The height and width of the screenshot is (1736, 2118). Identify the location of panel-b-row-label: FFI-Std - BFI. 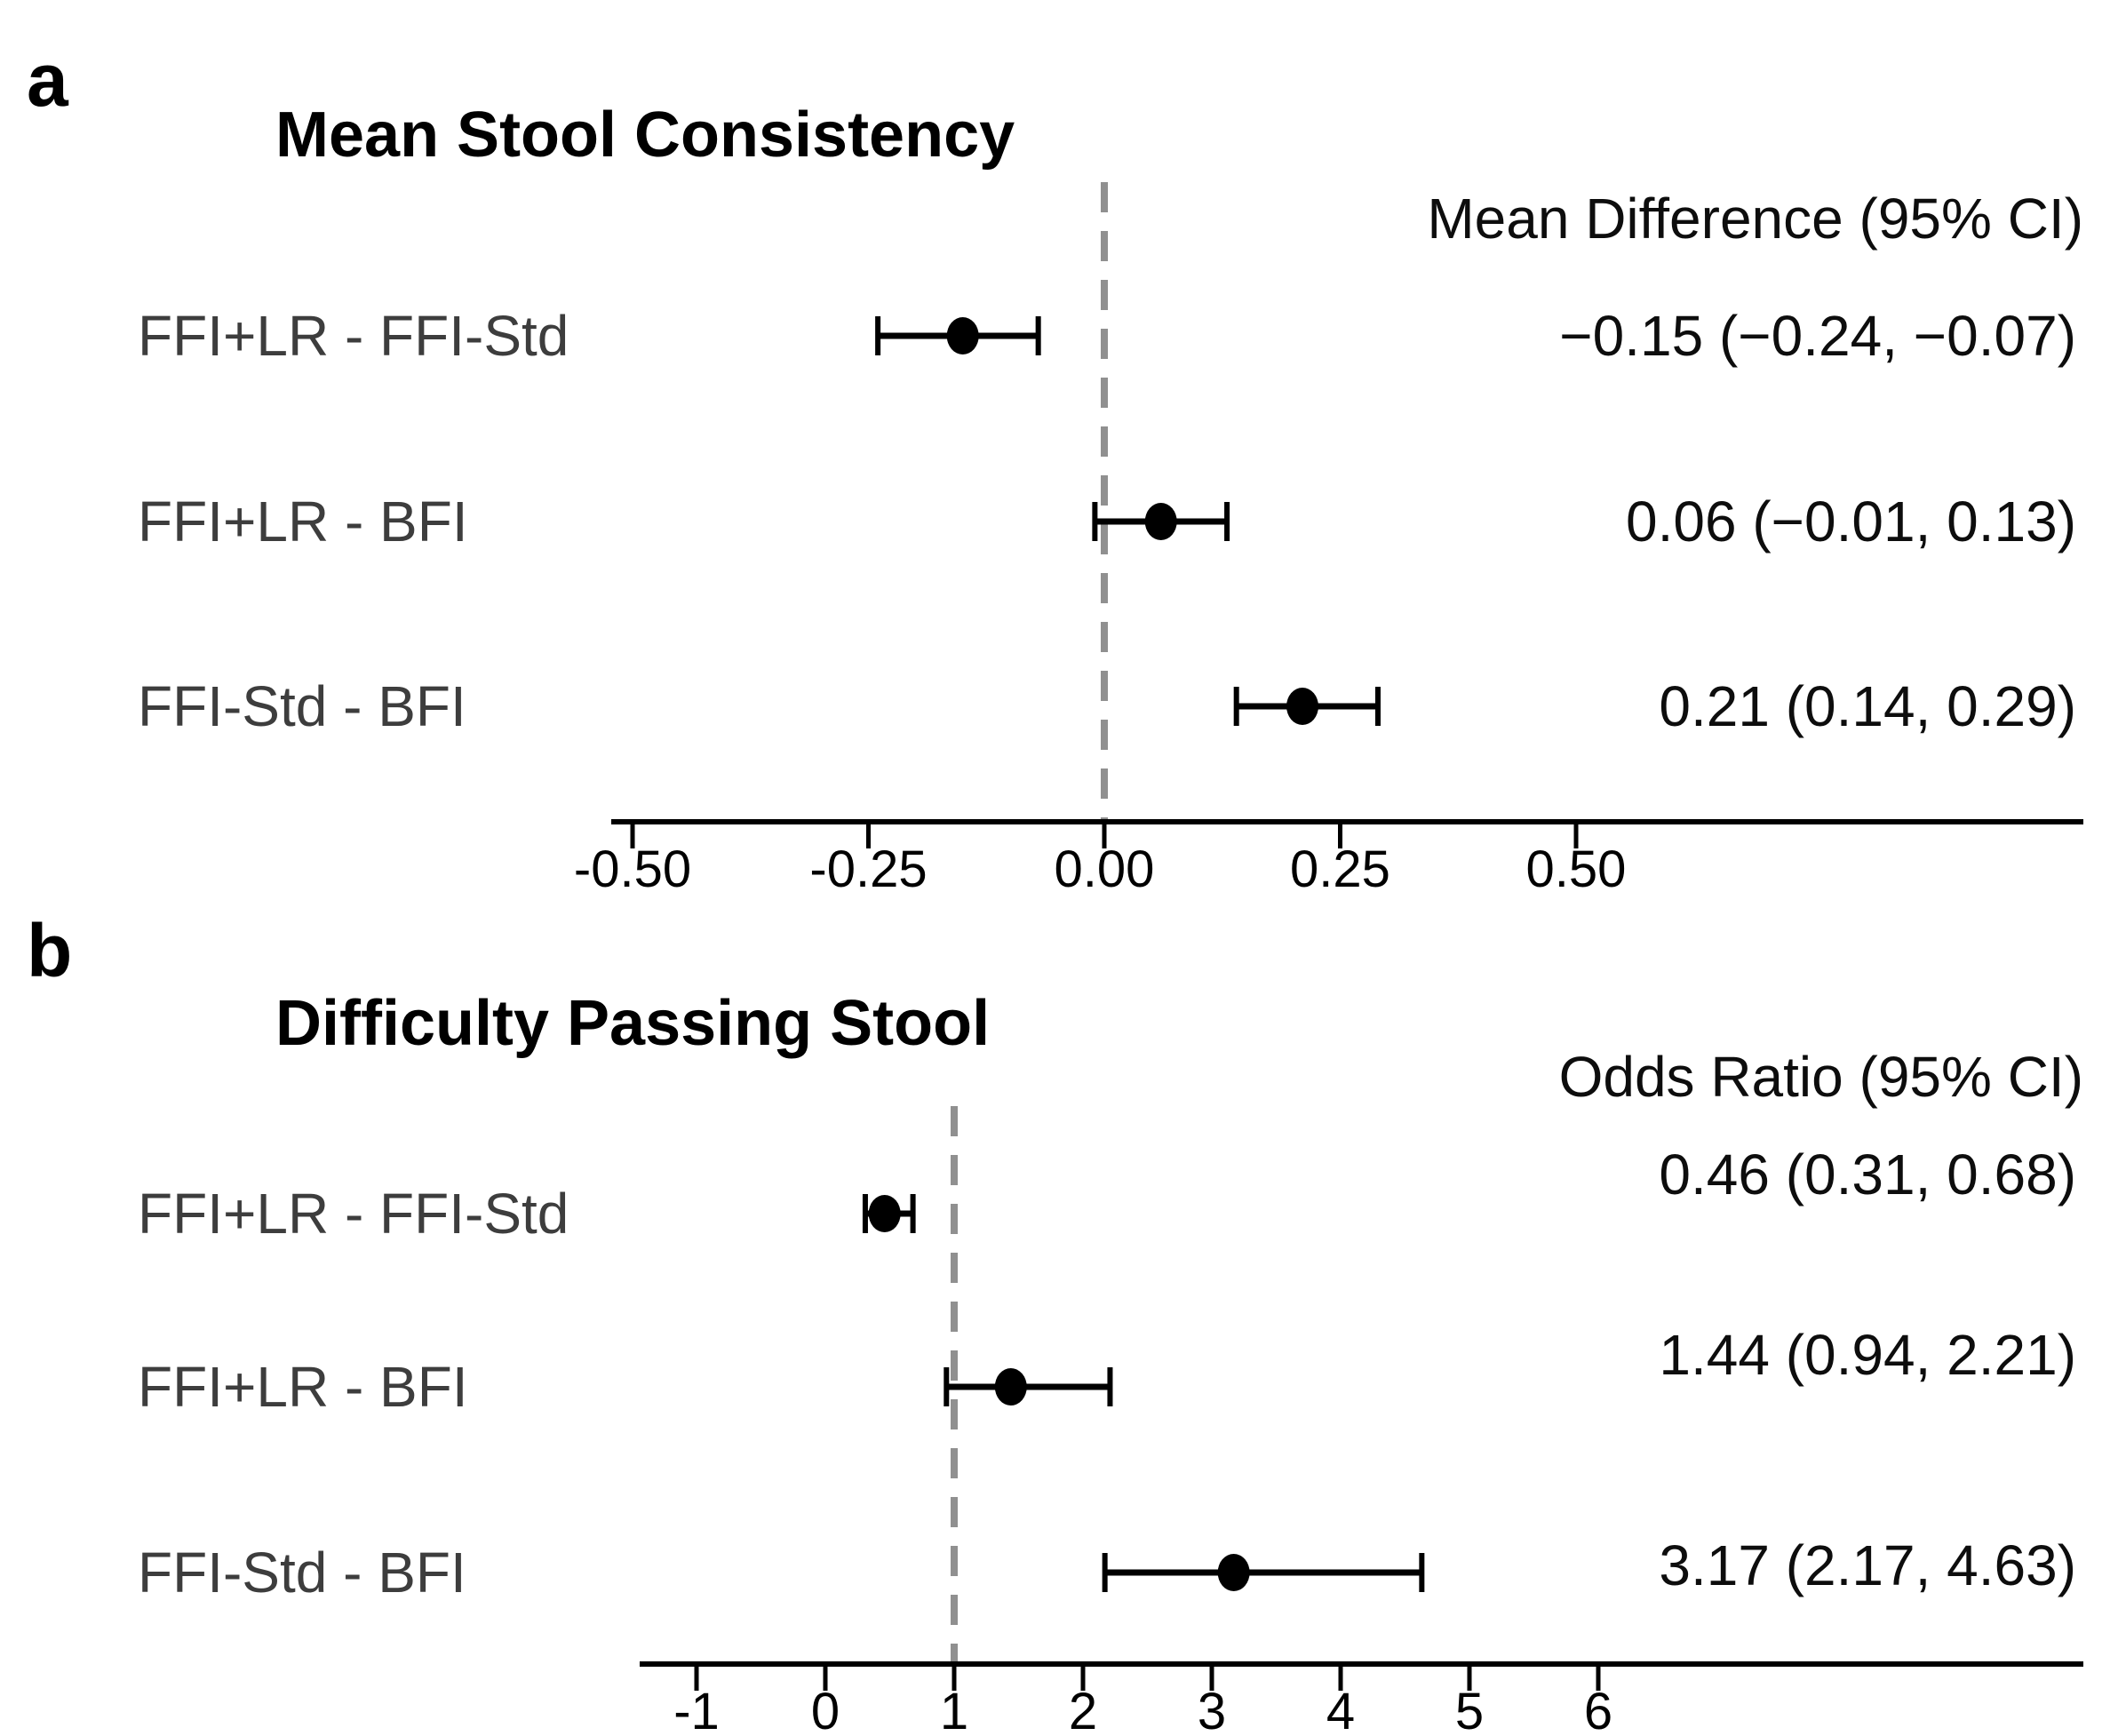
(302, 1573).